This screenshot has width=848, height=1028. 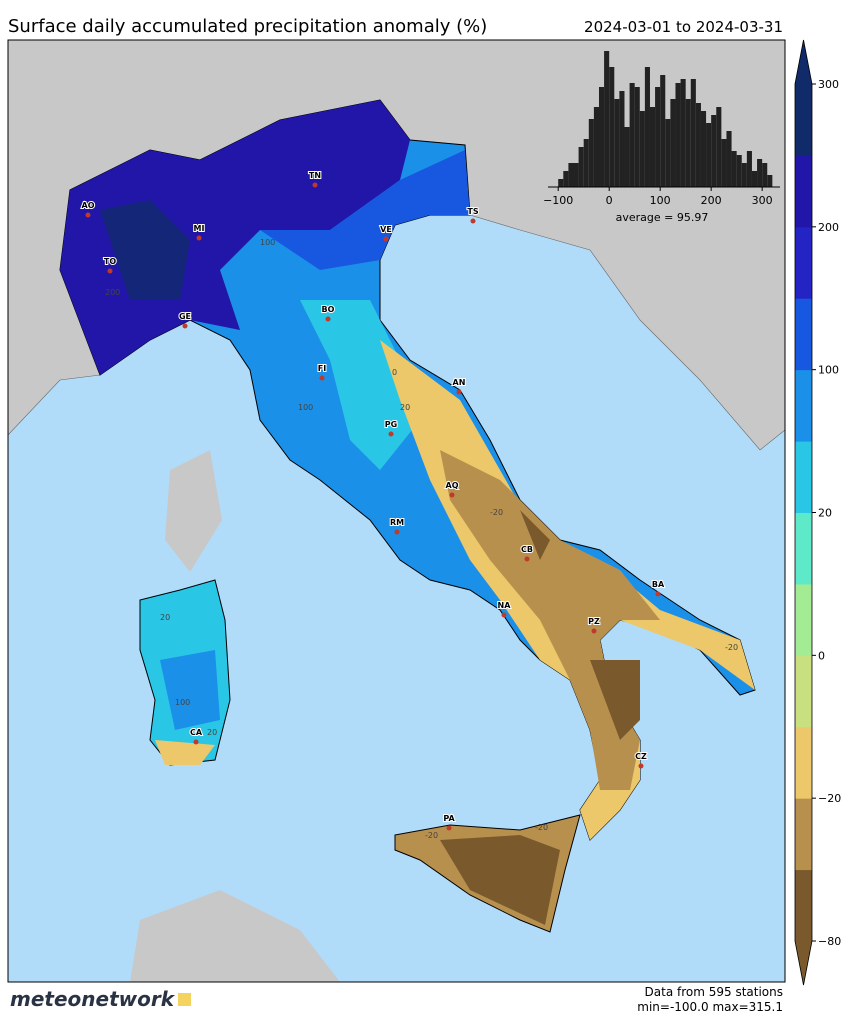 What do you see at coordinates (550, 620) in the screenshot?
I see `zone-south-dry` at bounding box center [550, 620].